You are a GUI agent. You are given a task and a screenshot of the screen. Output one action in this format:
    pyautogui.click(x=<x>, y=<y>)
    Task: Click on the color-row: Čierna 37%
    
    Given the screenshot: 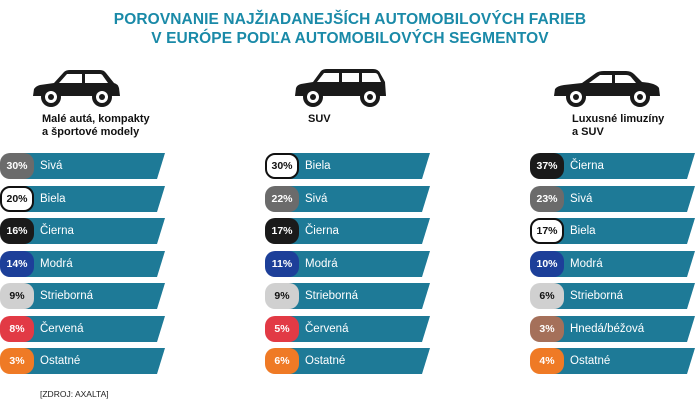 What is the action you would take?
    pyautogui.click(x=615, y=166)
    